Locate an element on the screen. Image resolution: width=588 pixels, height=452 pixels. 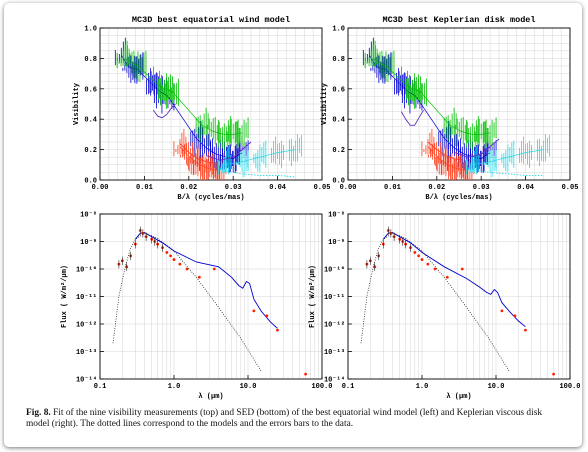
chart-title: MC3D best equatorial wind model is located at coordinates (211, 20).